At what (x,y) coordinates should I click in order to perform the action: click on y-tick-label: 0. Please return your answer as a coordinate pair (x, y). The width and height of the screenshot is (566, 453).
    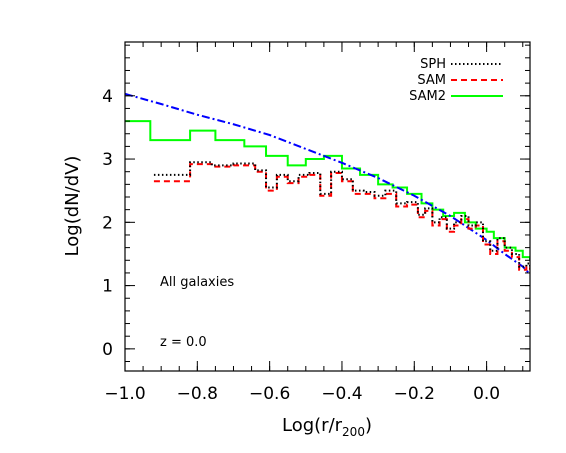
    Looking at the image, I should click on (107, 350).